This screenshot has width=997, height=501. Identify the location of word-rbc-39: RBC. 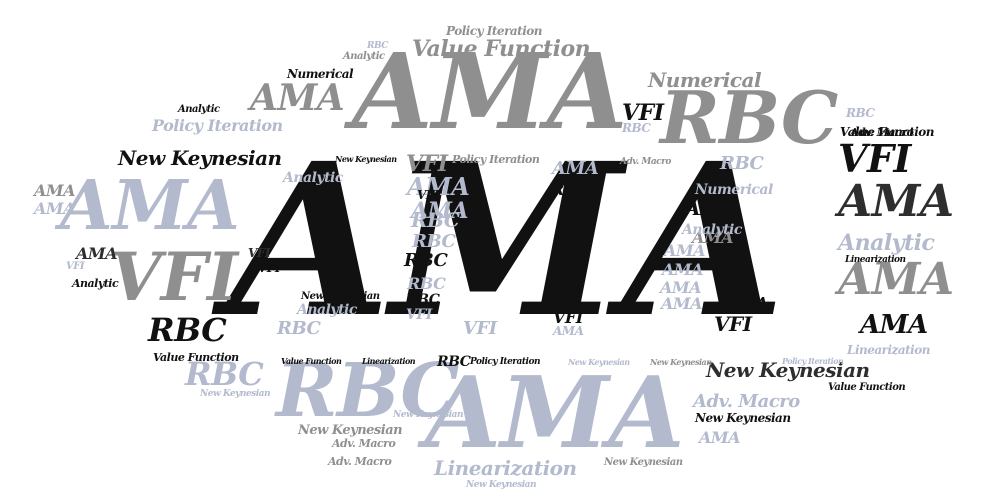
(426, 260).